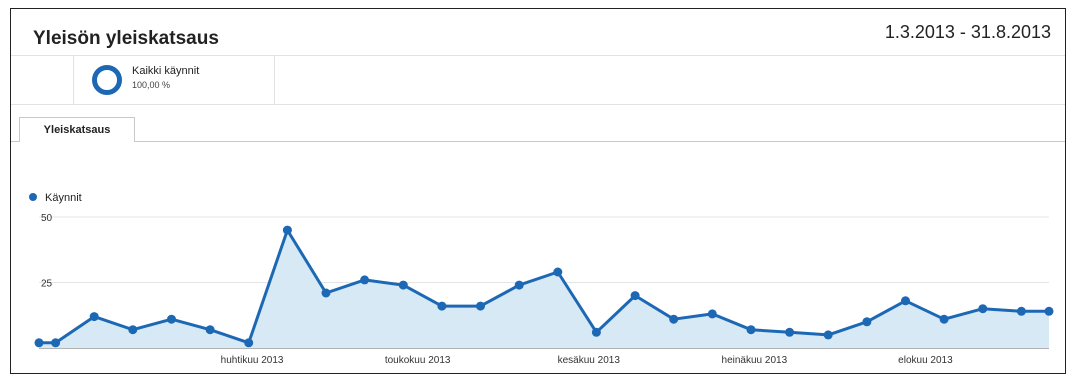  What do you see at coordinates (77, 129) in the screenshot?
I see `tab-overview: Yleiskatsaus` at bounding box center [77, 129].